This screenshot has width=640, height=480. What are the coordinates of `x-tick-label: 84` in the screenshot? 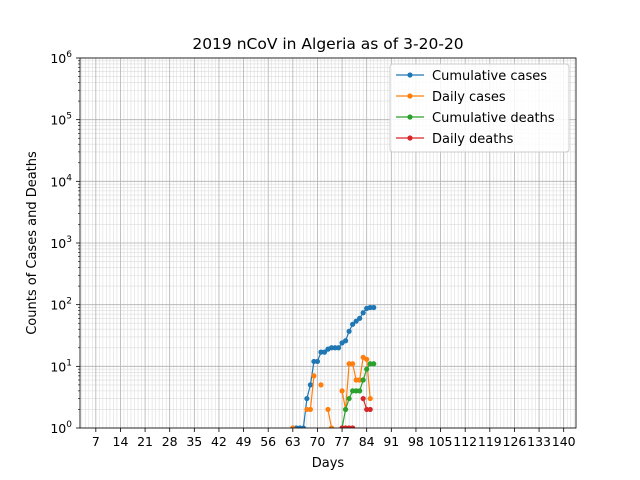 It's located at (367, 441).